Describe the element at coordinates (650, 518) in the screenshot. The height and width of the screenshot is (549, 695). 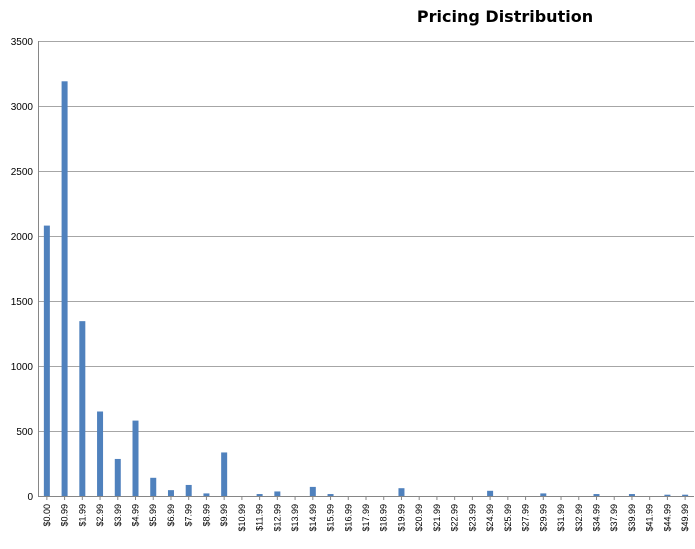
I see `x-tick-label: $41.99` at that location.